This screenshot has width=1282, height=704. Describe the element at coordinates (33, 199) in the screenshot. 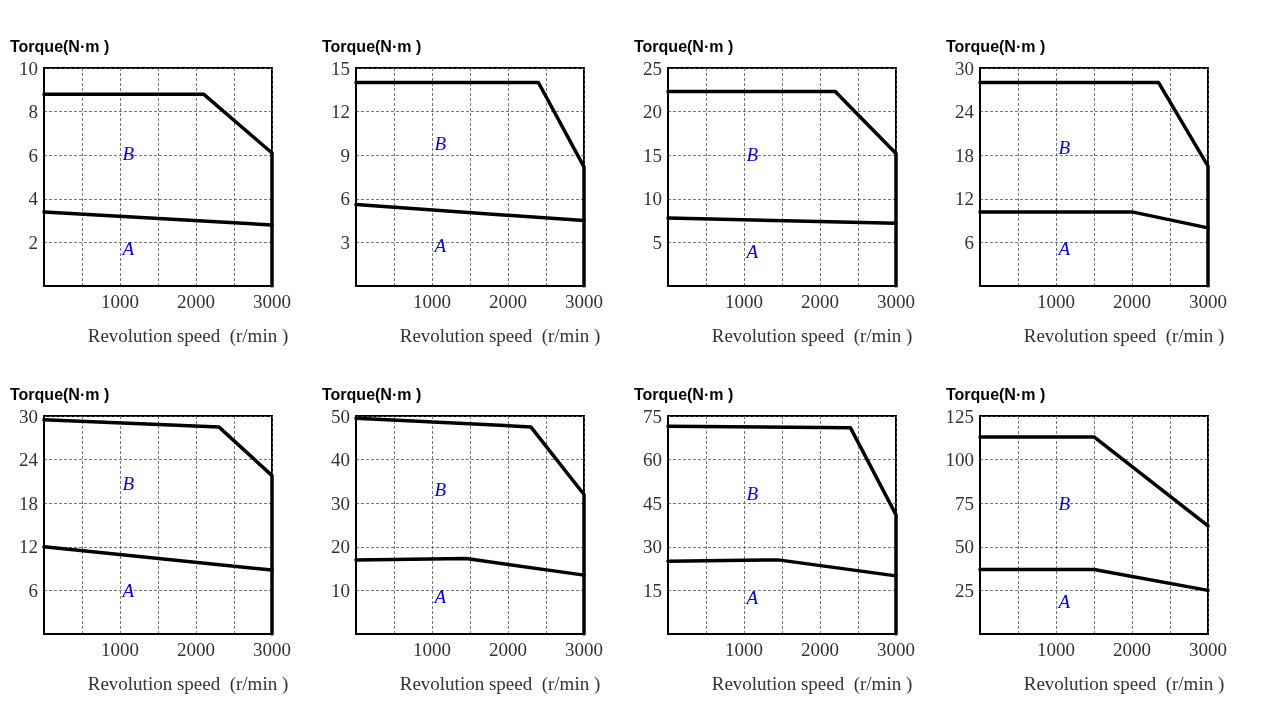

I see `y-tick-label: 4` at that location.